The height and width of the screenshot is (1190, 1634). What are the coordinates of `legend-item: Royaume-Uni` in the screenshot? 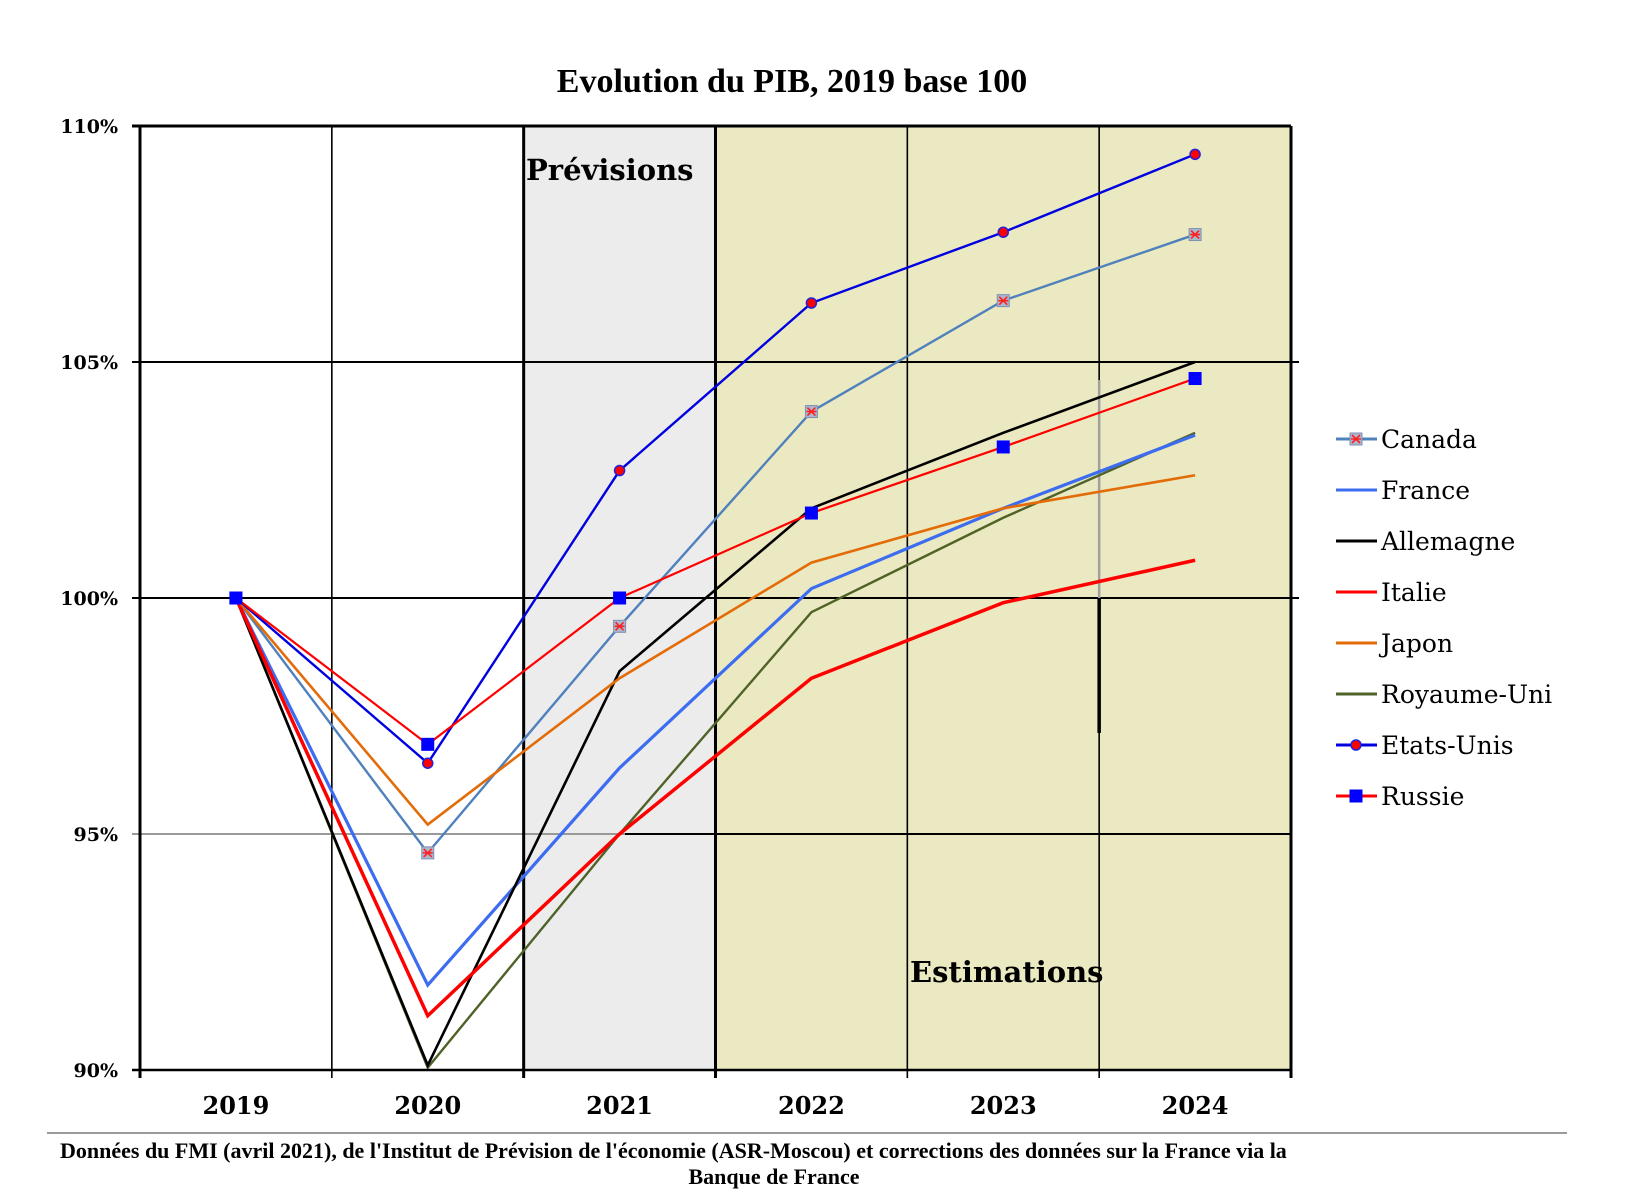 It's located at (1444, 694).